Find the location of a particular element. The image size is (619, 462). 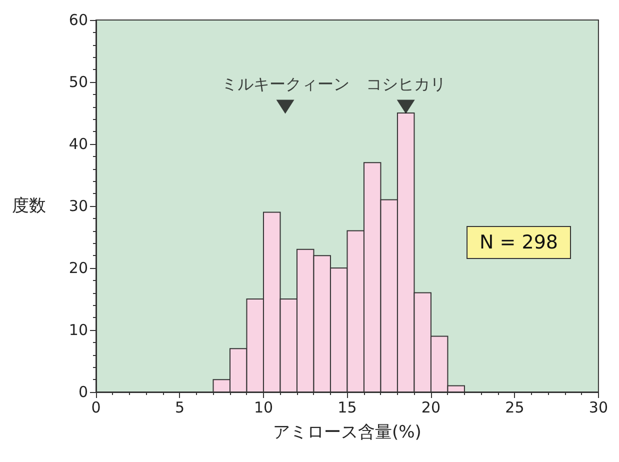

y-axis-title: 度数 is located at coordinates (29, 206).